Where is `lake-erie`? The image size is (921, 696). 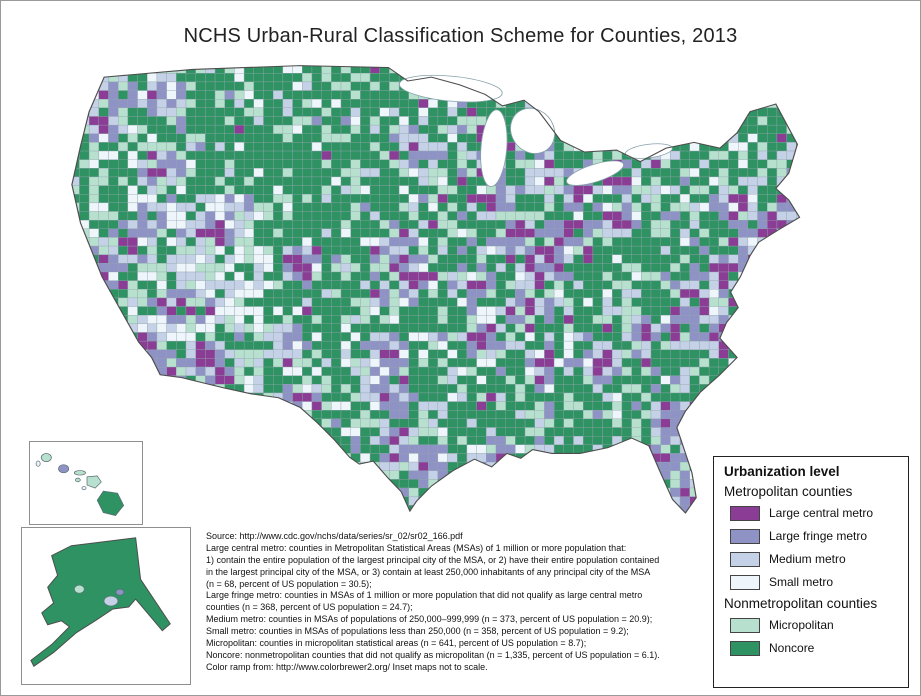
lake-erie is located at coordinates (595, 173).